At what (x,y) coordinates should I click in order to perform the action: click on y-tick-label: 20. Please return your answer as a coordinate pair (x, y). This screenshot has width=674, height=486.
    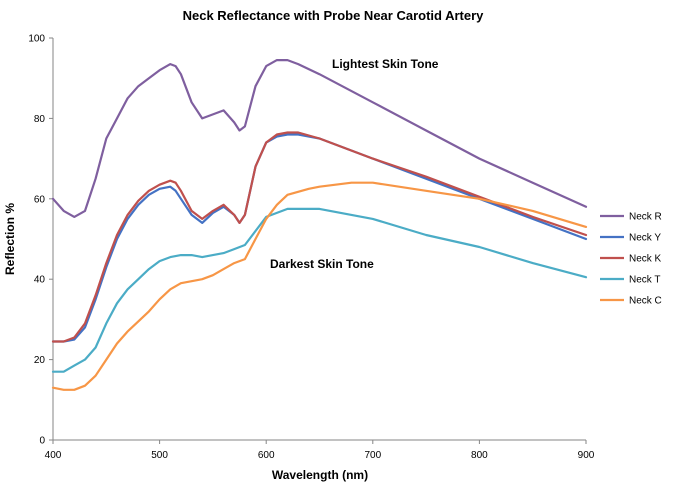
    Looking at the image, I should click on (40, 360).